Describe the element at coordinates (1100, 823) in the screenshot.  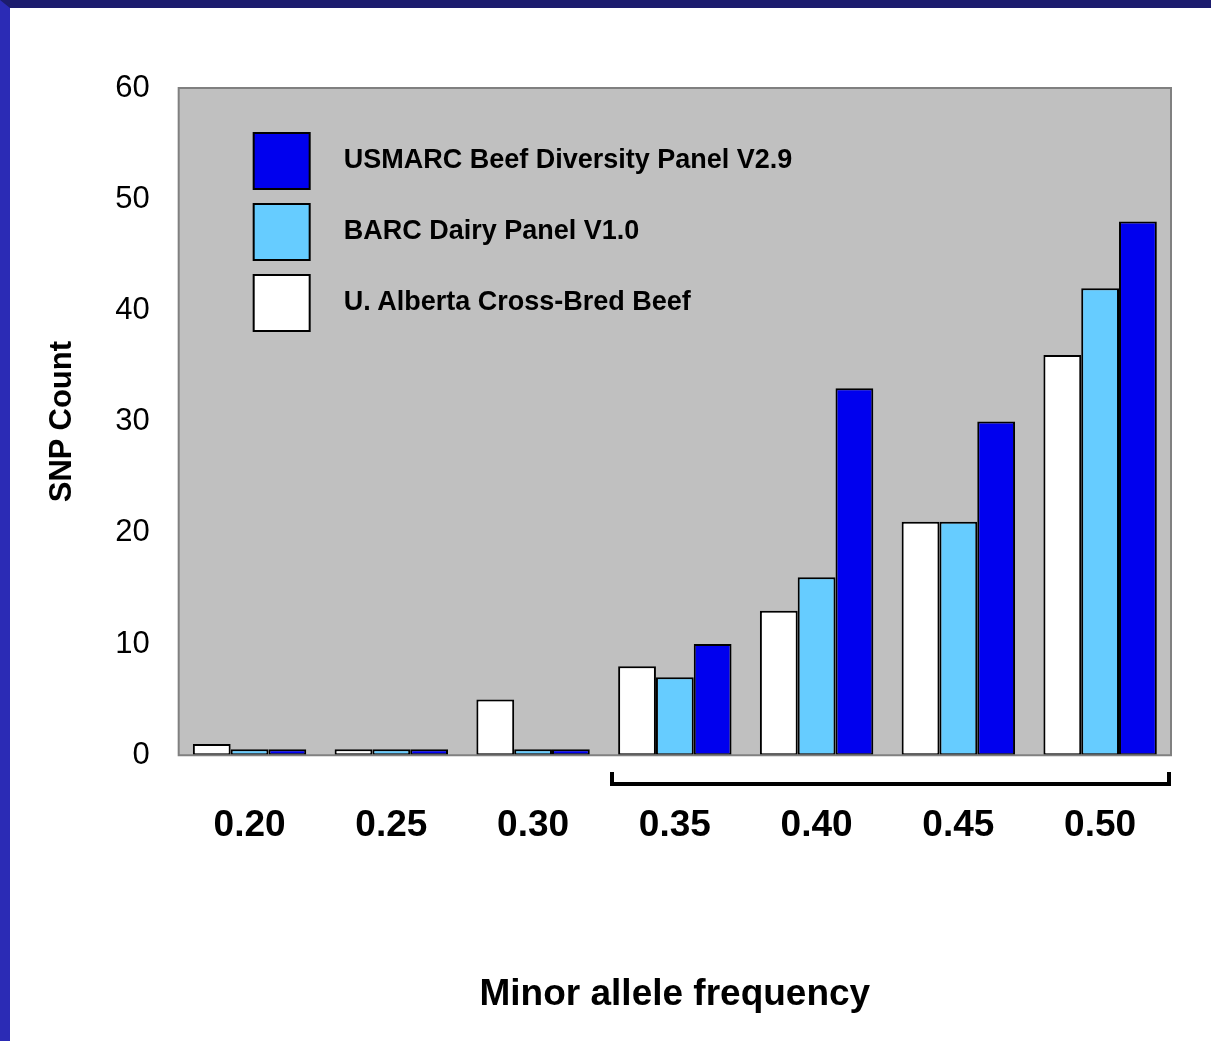
I see `x-tick-label: 0.50` at that location.